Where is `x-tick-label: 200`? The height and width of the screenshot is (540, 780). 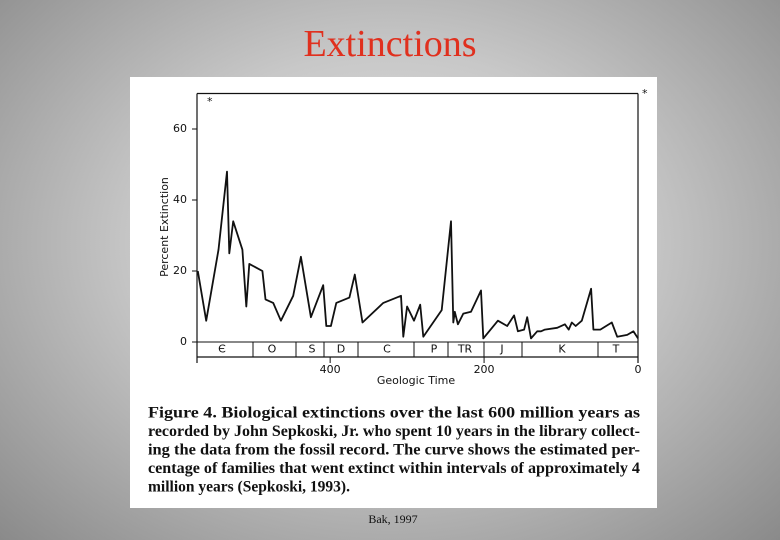
x-tick-label: 200 is located at coordinates (484, 369).